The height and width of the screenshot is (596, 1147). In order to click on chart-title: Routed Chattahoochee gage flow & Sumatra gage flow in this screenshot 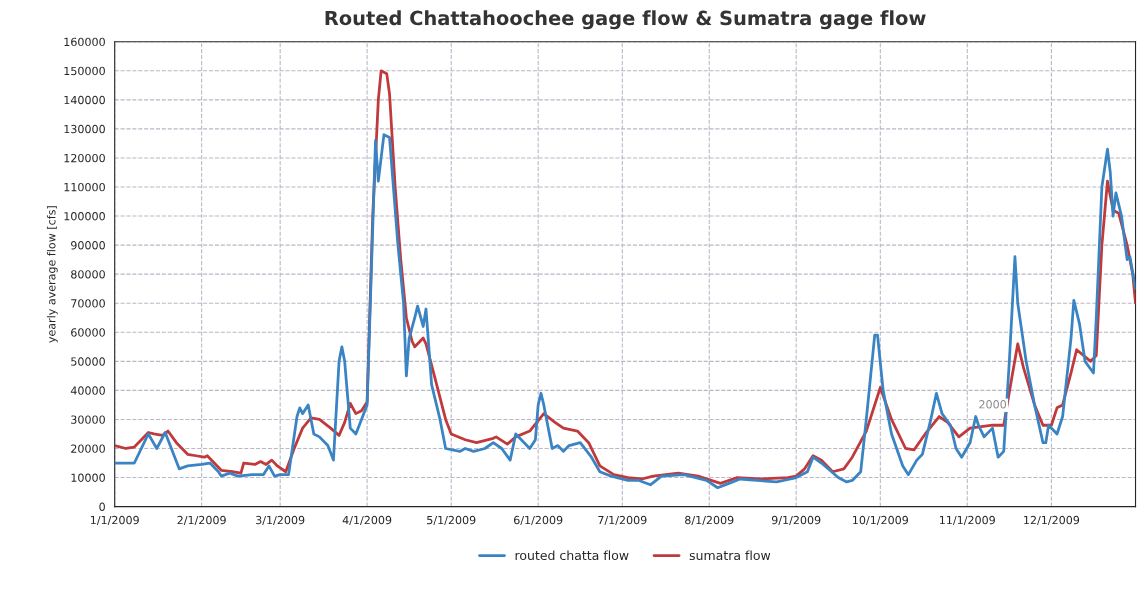, I will do `click(625, 20)`.